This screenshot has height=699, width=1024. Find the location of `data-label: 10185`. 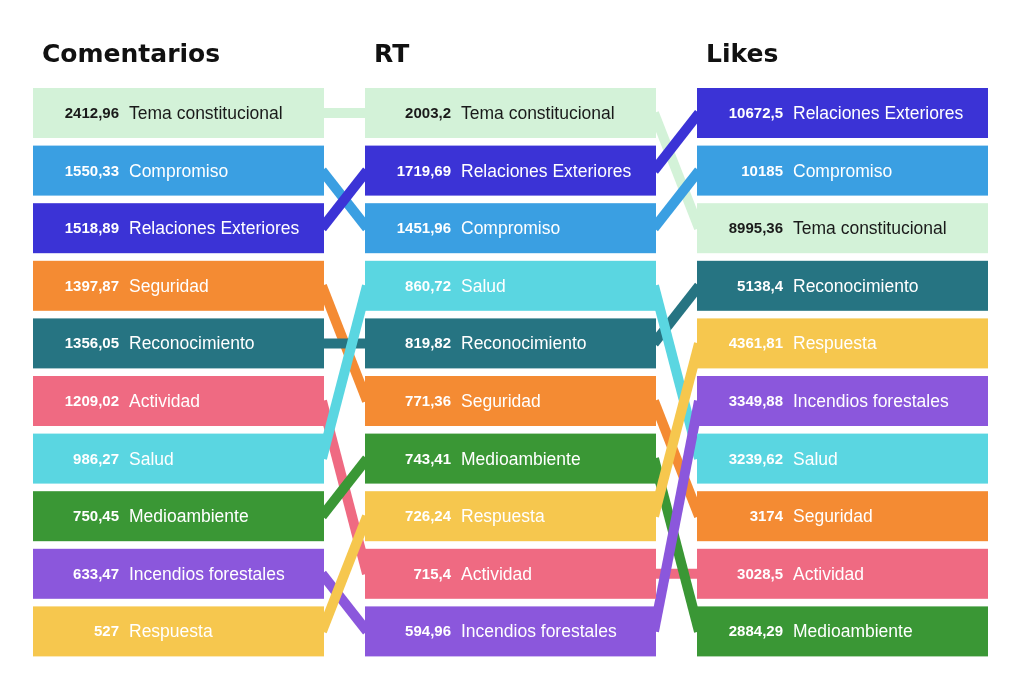

data-label: 10185 is located at coordinates (762, 170).